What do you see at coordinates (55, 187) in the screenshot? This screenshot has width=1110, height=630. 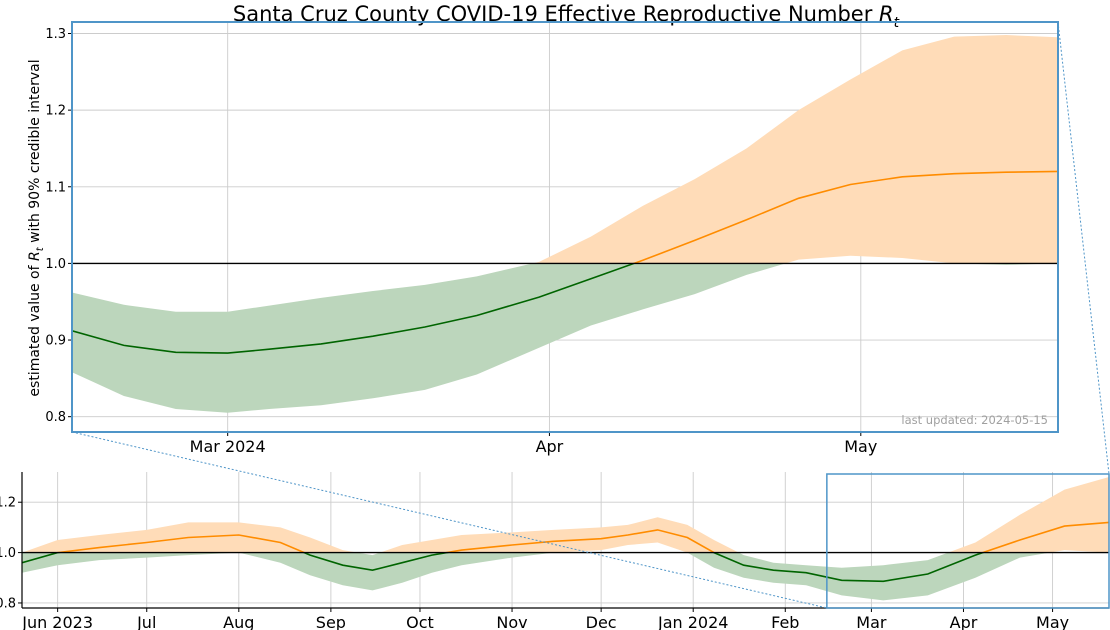 I see `y-tick-label: 1.1` at bounding box center [55, 187].